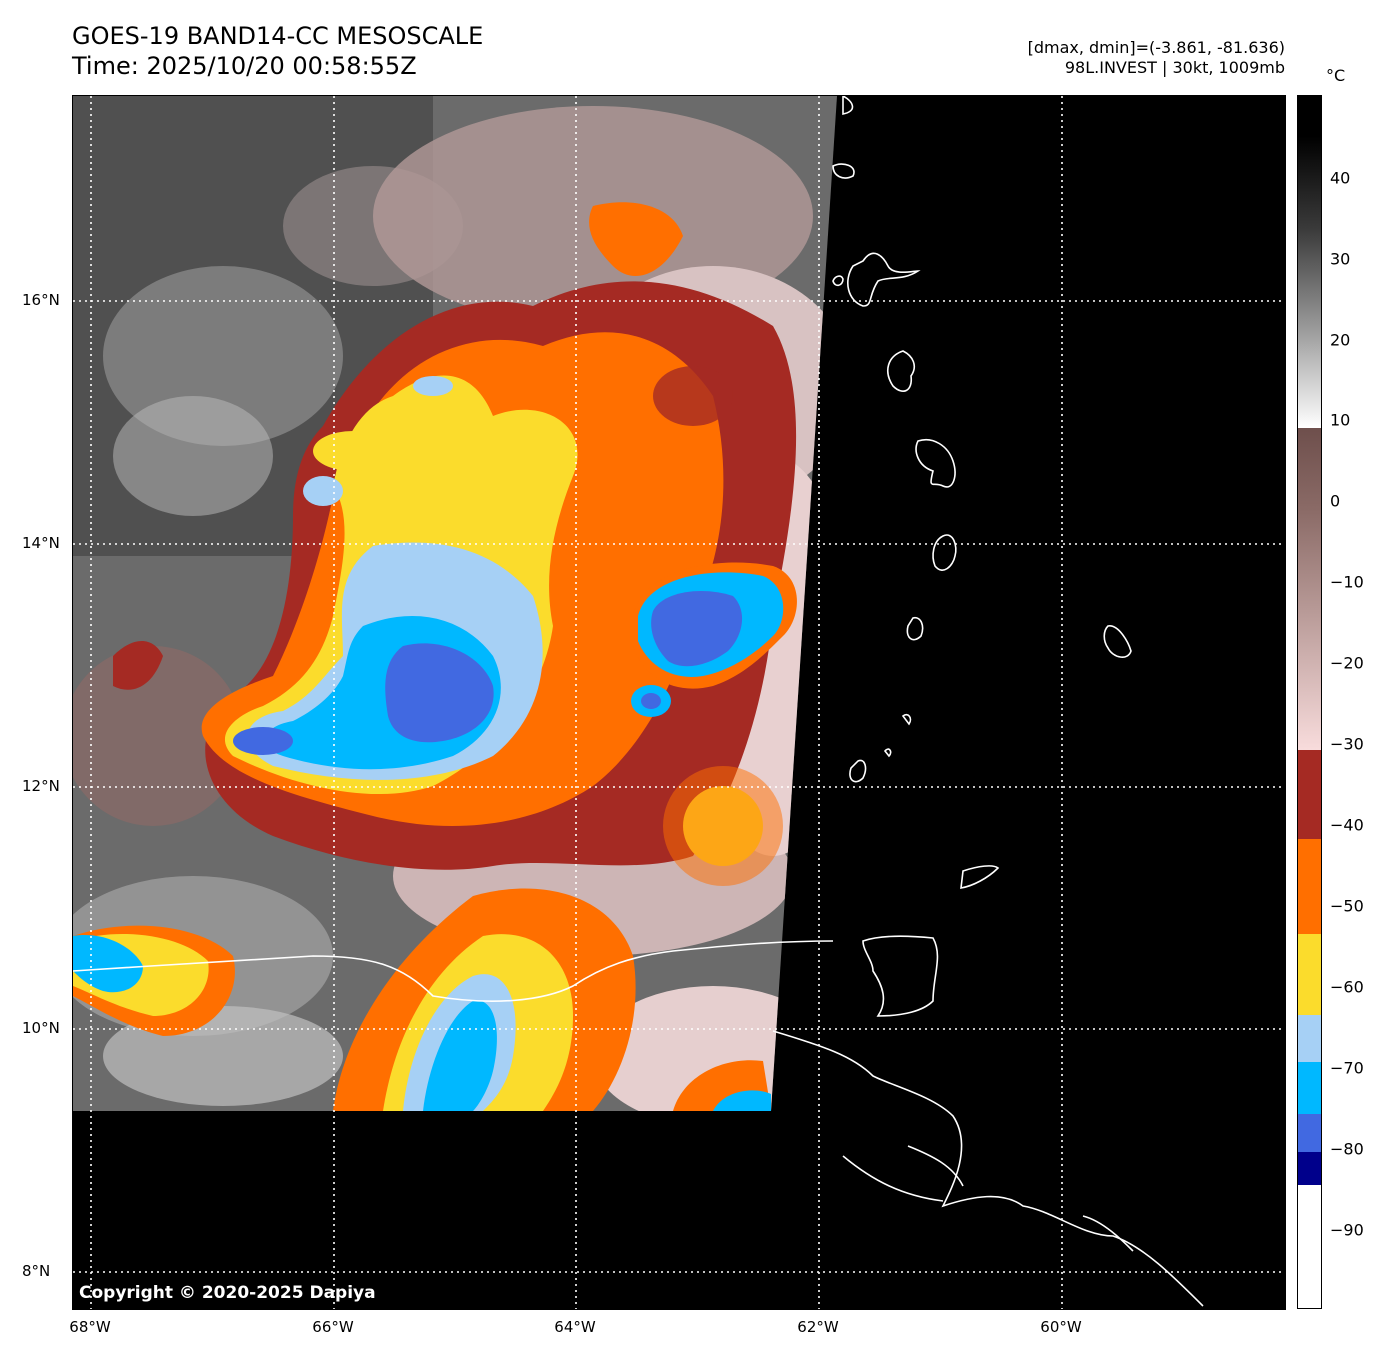 Image resolution: width=1390 pixels, height=1359 pixels. I want to click on colorbar-tick: −80, so click(1347, 1149).